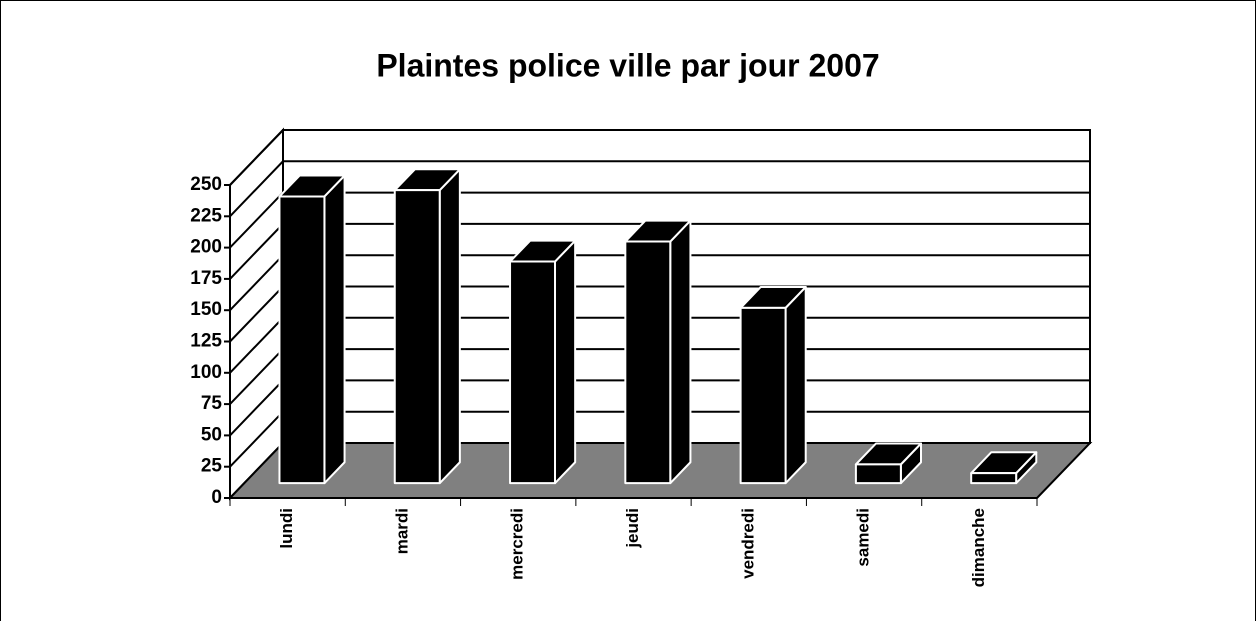 This screenshot has width=1256, height=621. What do you see at coordinates (978, 547) in the screenshot?
I see `x-tick-label: dimanche` at bounding box center [978, 547].